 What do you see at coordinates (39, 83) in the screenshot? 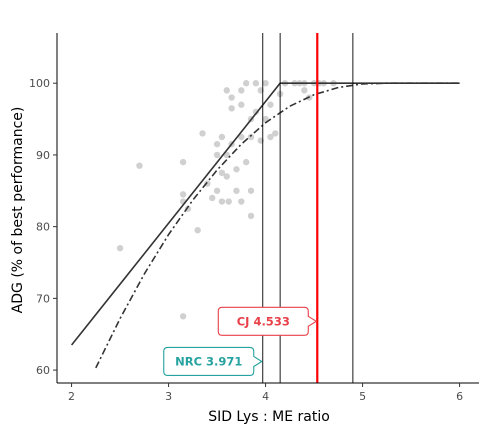
I see `y-tick-label: 100` at bounding box center [39, 83].